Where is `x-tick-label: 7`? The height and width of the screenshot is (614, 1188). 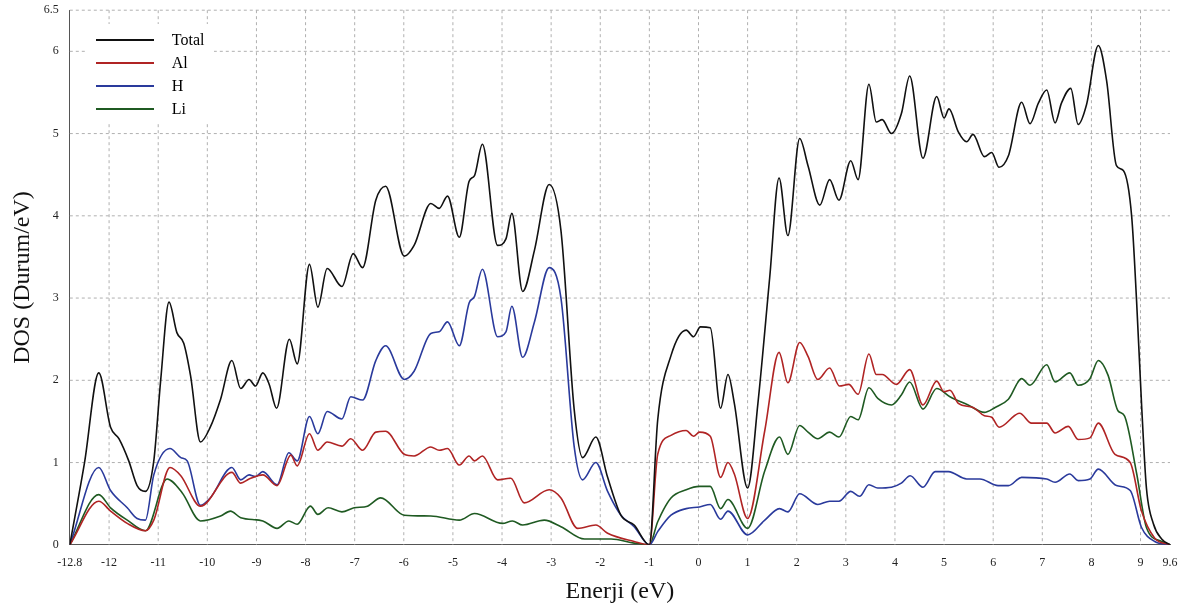 x-tick-label: 7 is located at coordinates (1042, 562).